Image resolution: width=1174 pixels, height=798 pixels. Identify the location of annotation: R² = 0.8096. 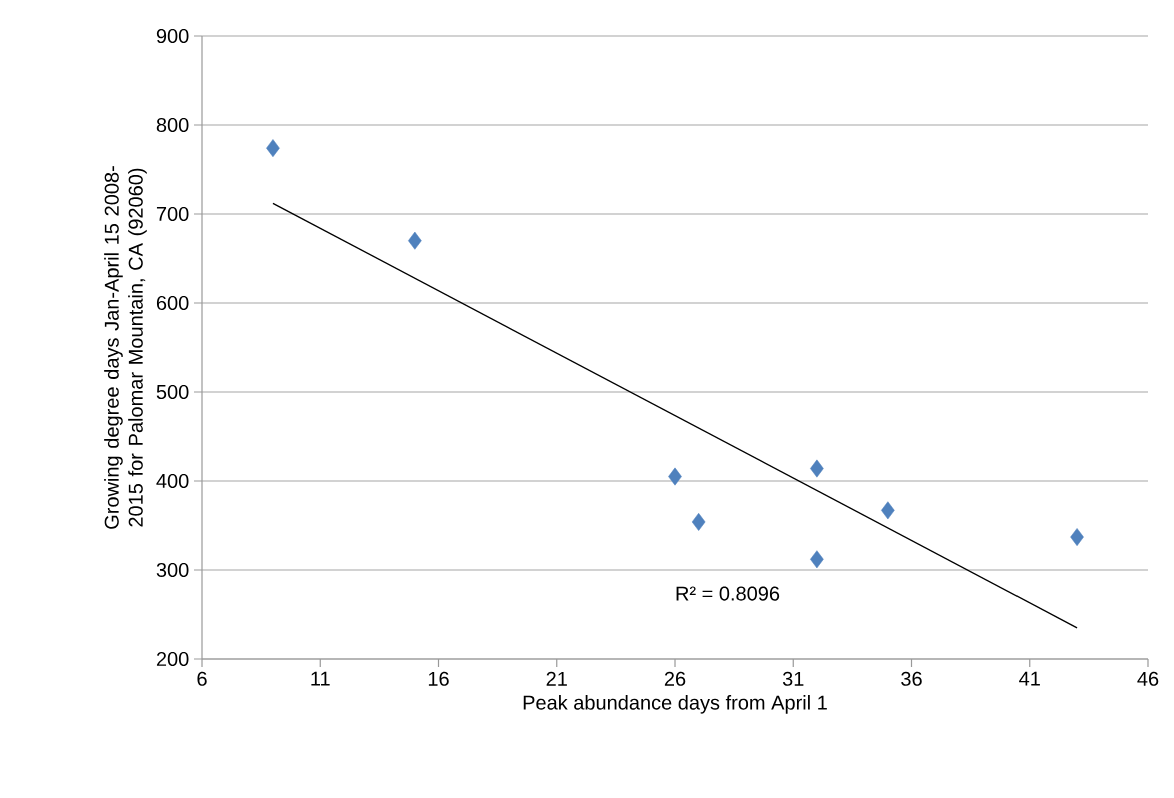
(728, 593).